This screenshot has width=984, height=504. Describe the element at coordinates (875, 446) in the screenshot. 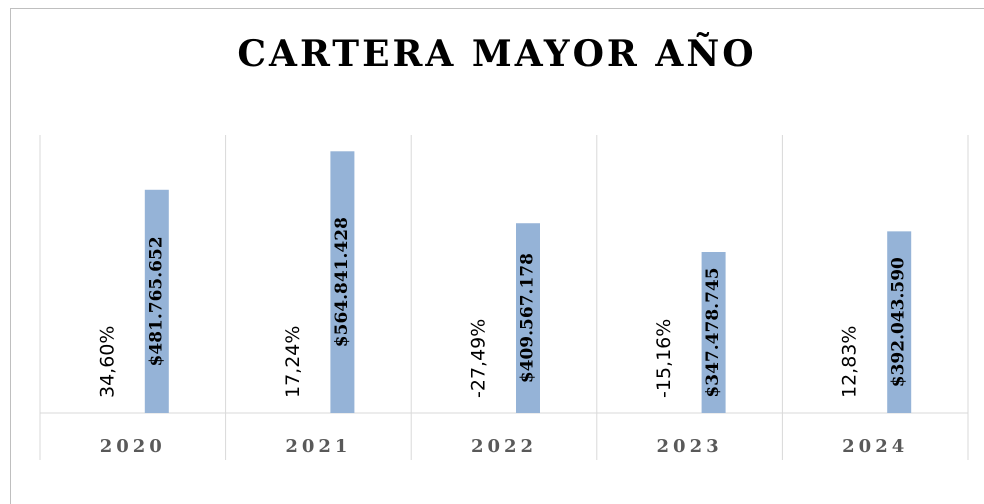

I see `x-tick-label: 2024` at that location.